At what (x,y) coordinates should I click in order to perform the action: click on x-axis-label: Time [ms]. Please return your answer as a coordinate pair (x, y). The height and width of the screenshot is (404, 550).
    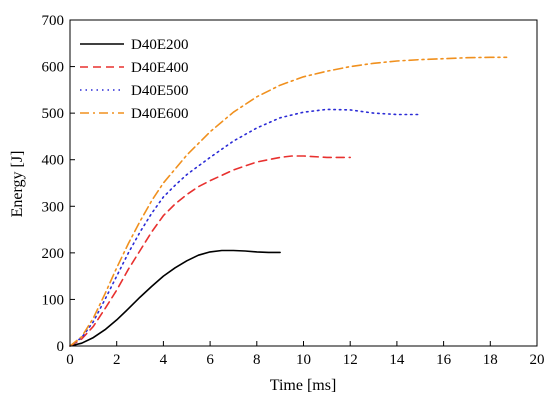
    Looking at the image, I should click on (303, 385).